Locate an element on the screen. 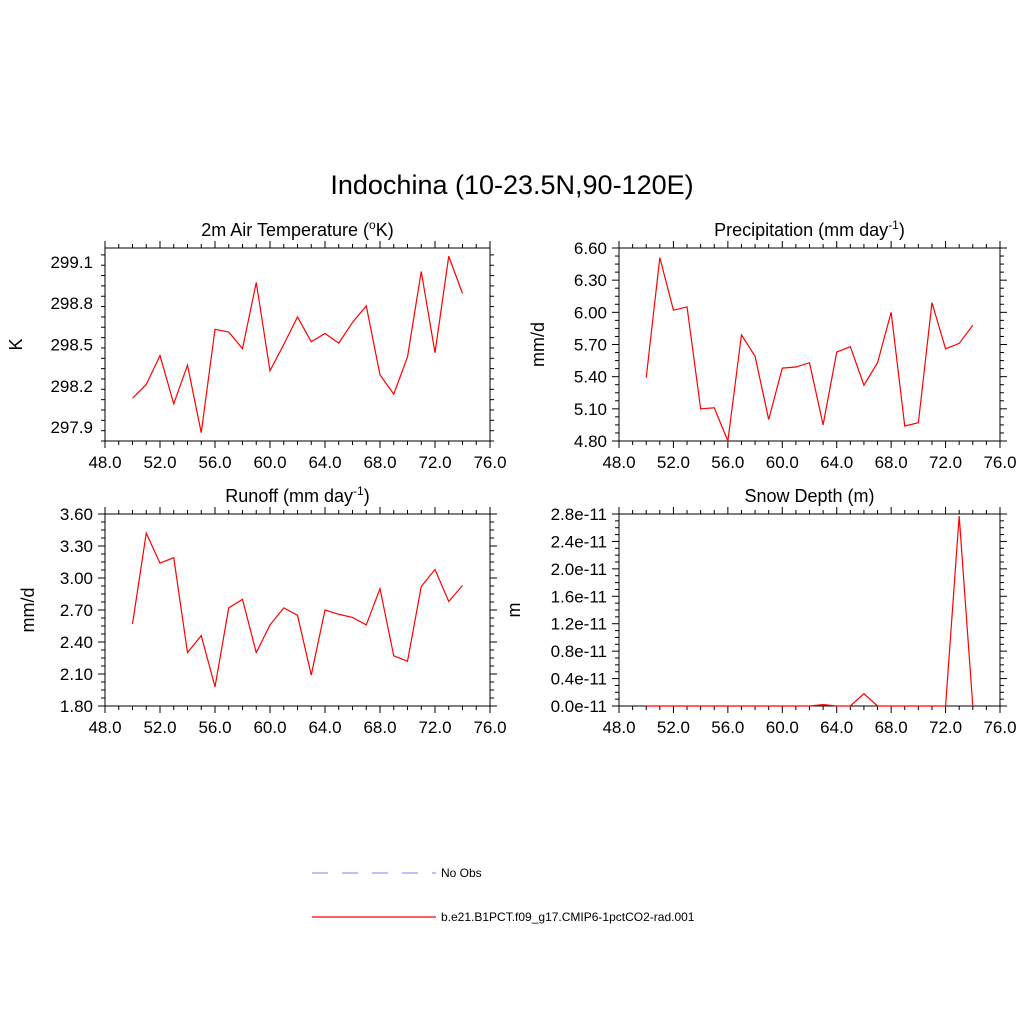 This screenshot has height=1024, width=1024. y-tick-label: 3.00 is located at coordinates (76, 578).